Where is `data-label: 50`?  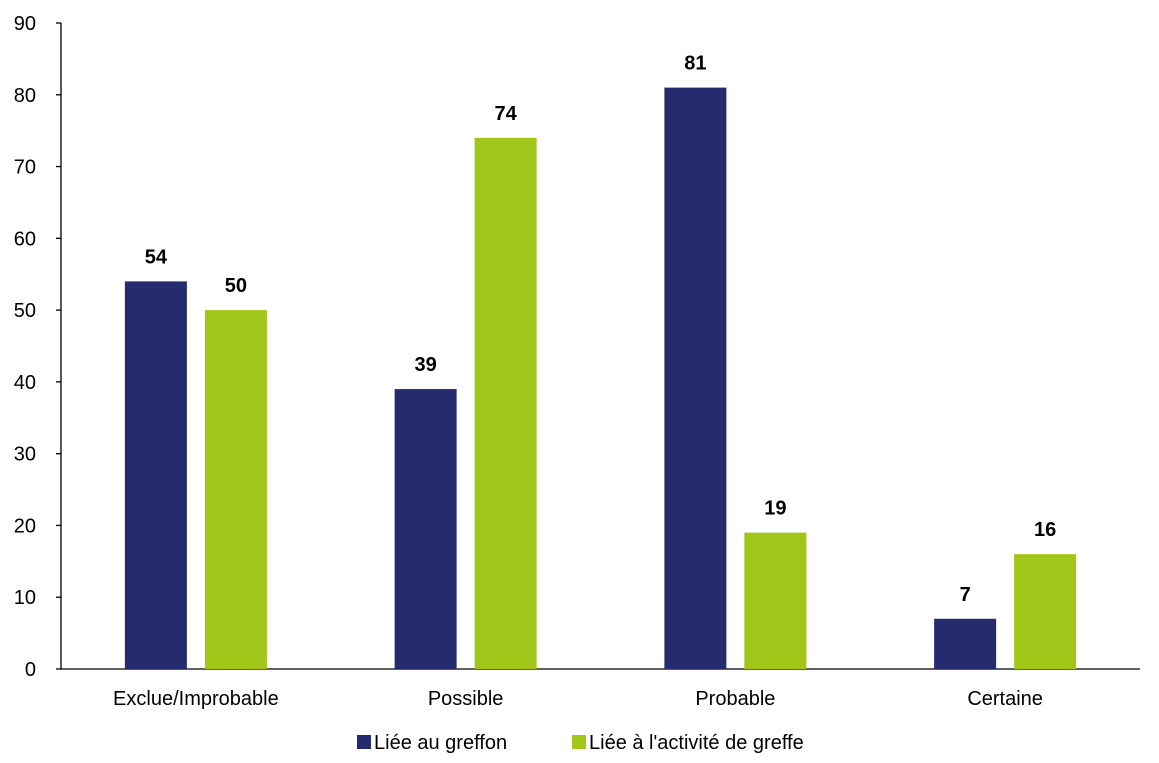 data-label: 50 is located at coordinates (236, 286).